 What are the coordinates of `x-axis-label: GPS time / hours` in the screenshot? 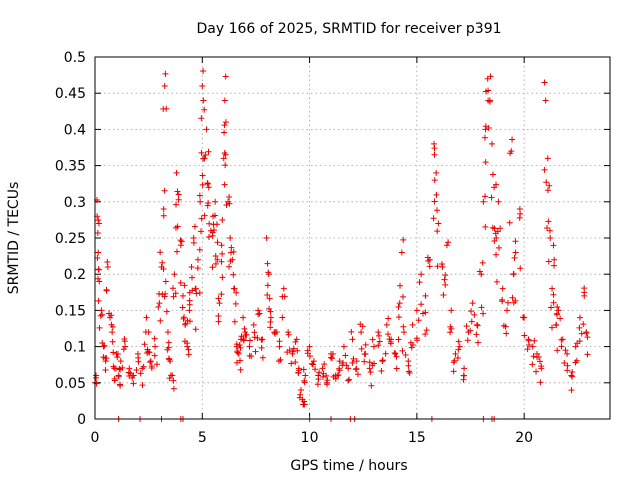 It's located at (348, 466).